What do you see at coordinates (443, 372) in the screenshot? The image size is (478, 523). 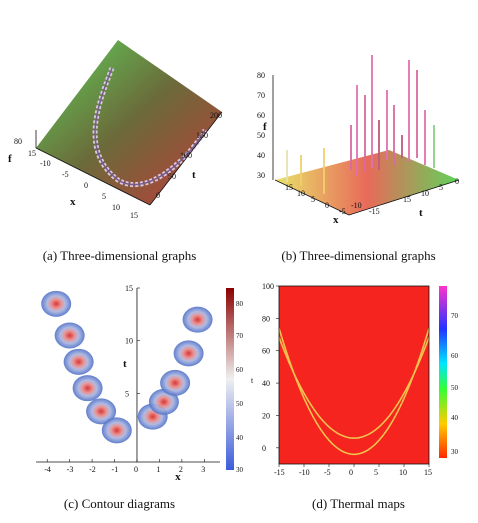 I see `colorbar-d` at bounding box center [443, 372].